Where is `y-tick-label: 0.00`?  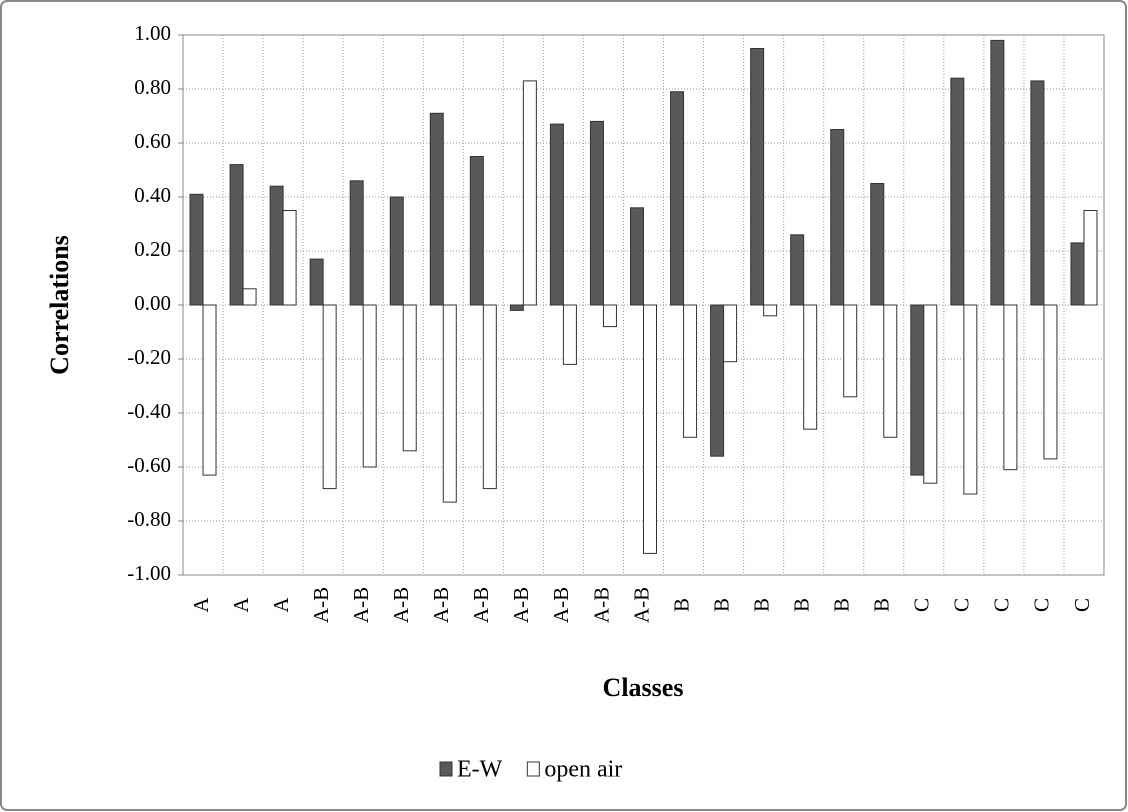
y-tick-label: 0.00 is located at coordinates (152, 303).